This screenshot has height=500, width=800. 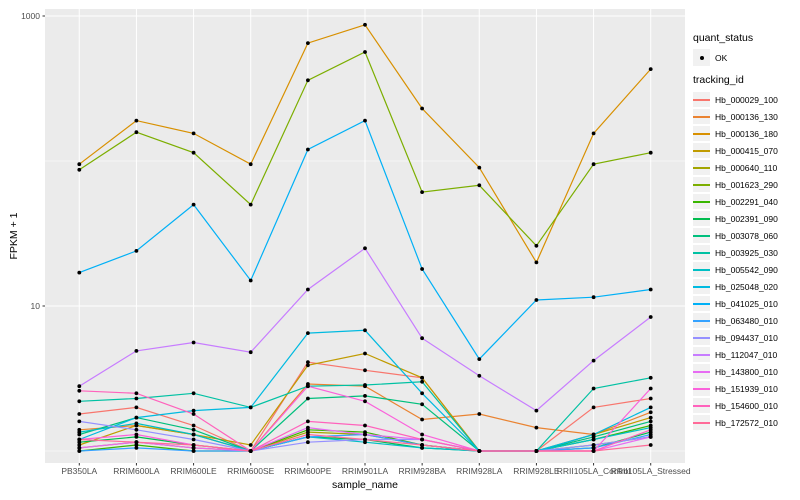 I want to click on legend-item-label: Hb_154600_010, so click(x=746, y=405).